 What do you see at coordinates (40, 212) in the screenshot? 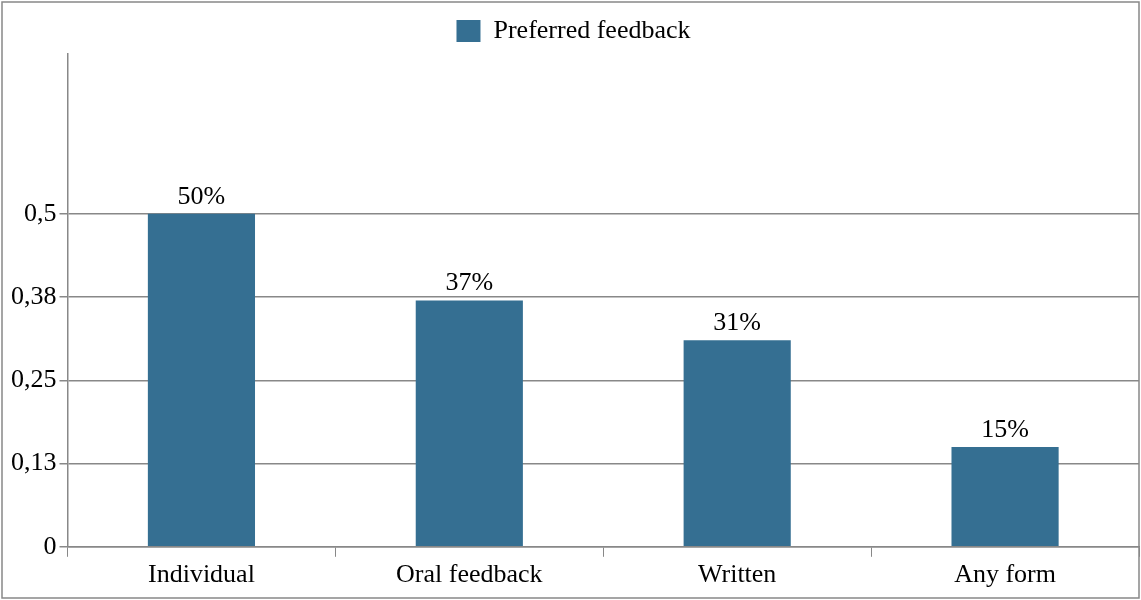
I see `y-tick-label: 0,5` at bounding box center [40, 212].